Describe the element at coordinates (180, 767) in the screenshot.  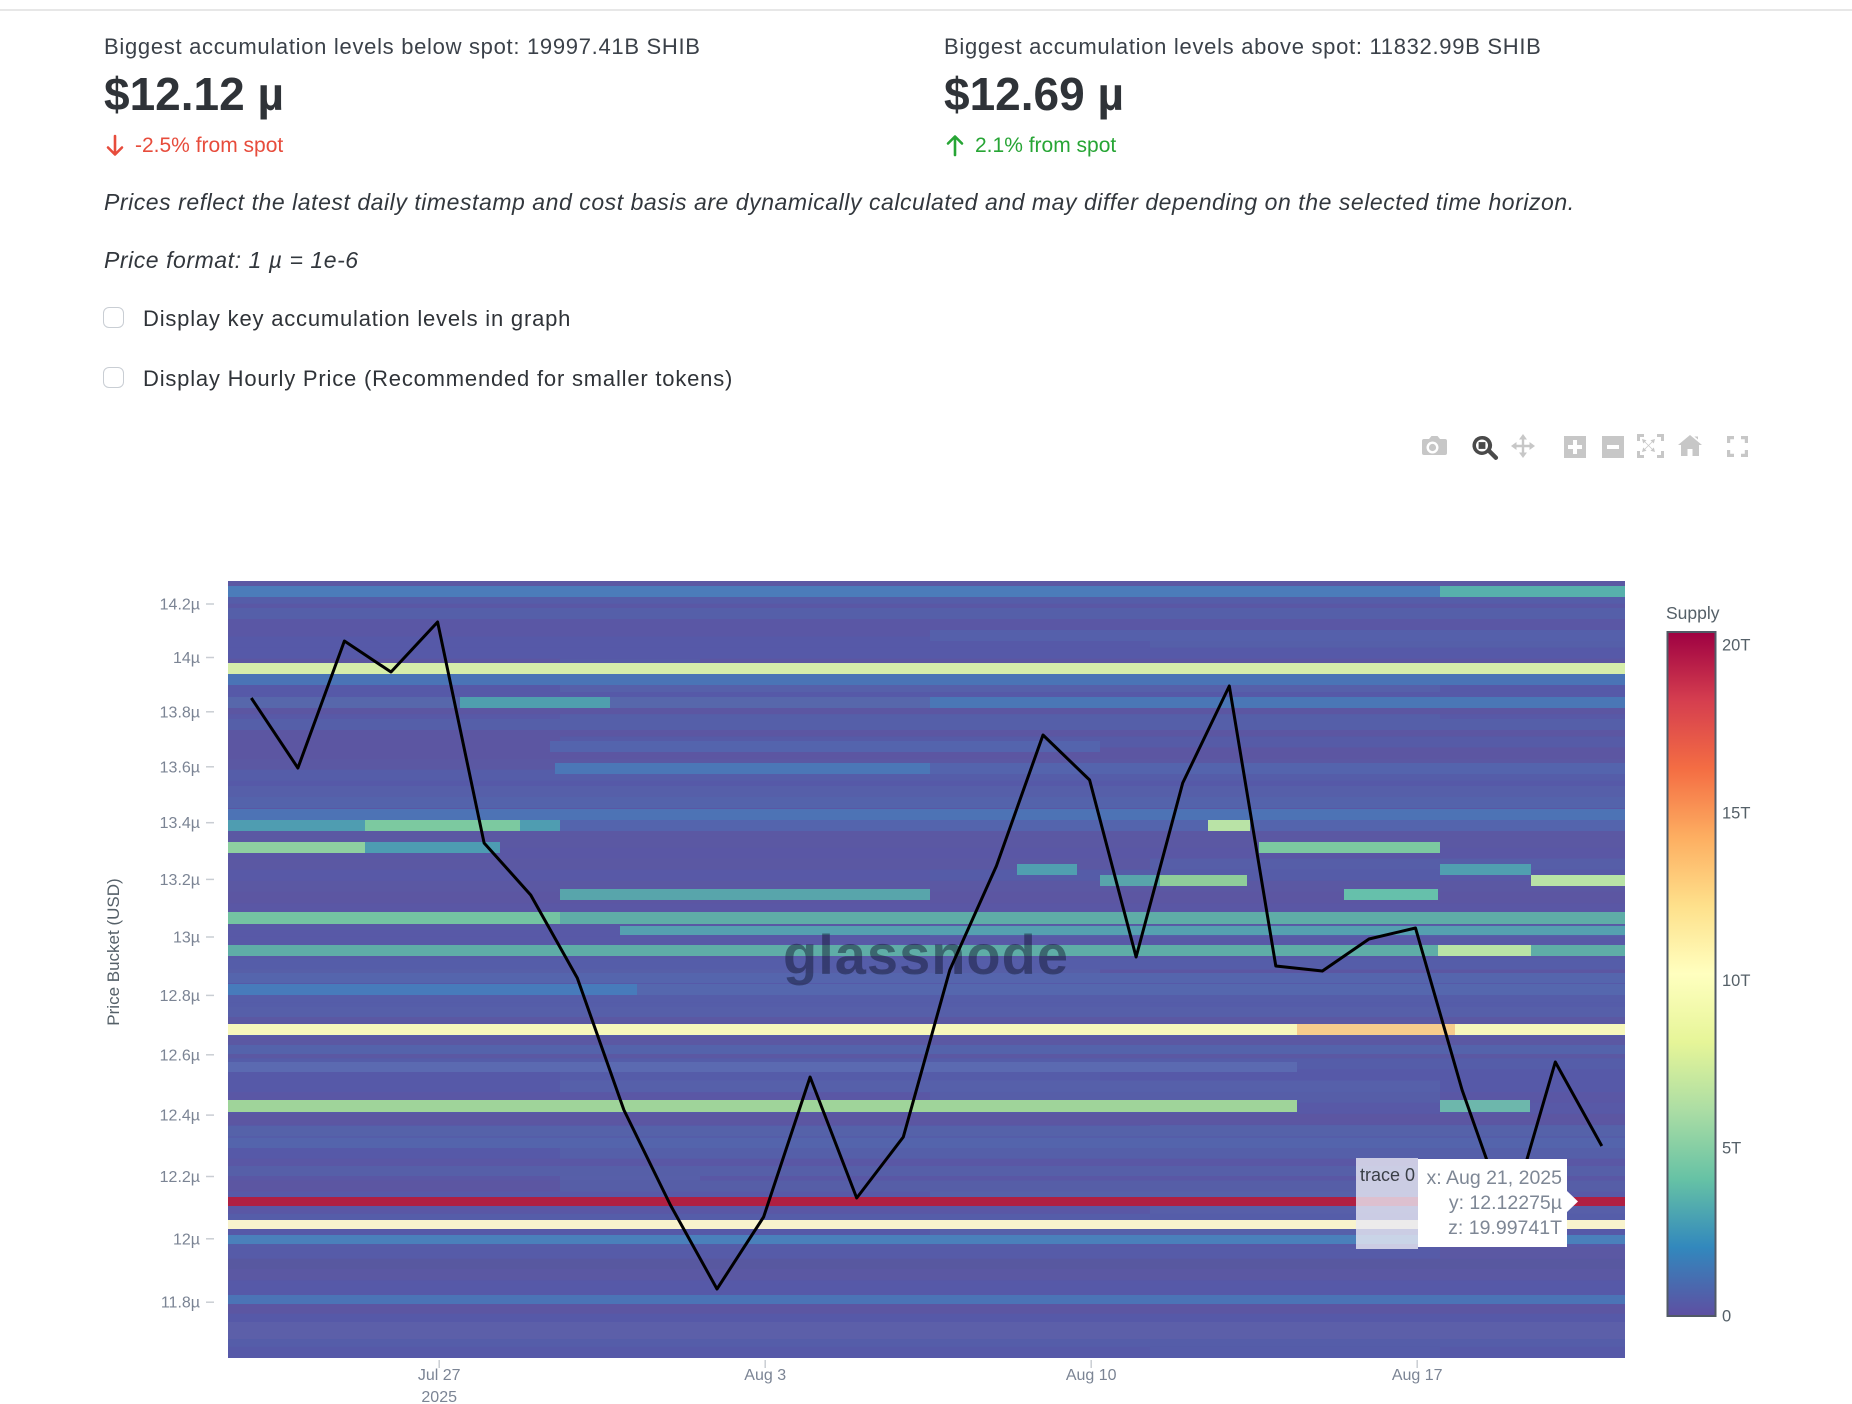
I see `svg-text: 13.6µ` at that location.